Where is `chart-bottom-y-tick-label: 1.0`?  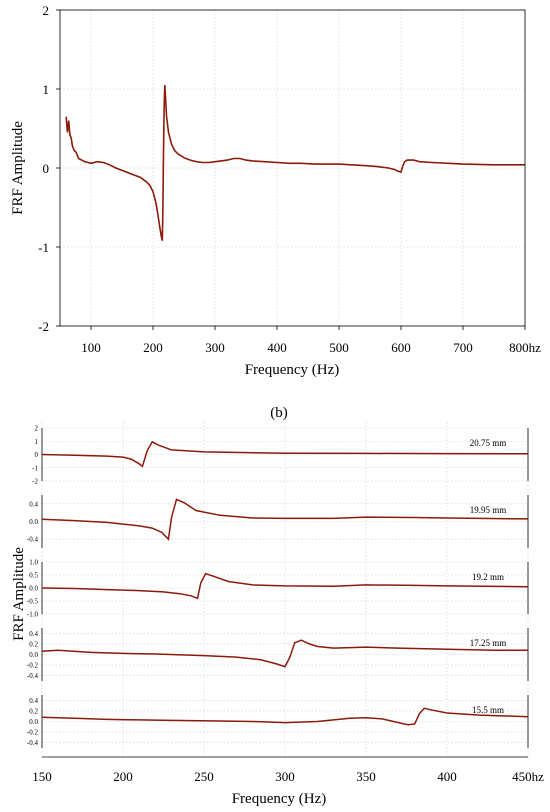 chart-bottom-y-tick-label: 1.0 is located at coordinates (33, 563).